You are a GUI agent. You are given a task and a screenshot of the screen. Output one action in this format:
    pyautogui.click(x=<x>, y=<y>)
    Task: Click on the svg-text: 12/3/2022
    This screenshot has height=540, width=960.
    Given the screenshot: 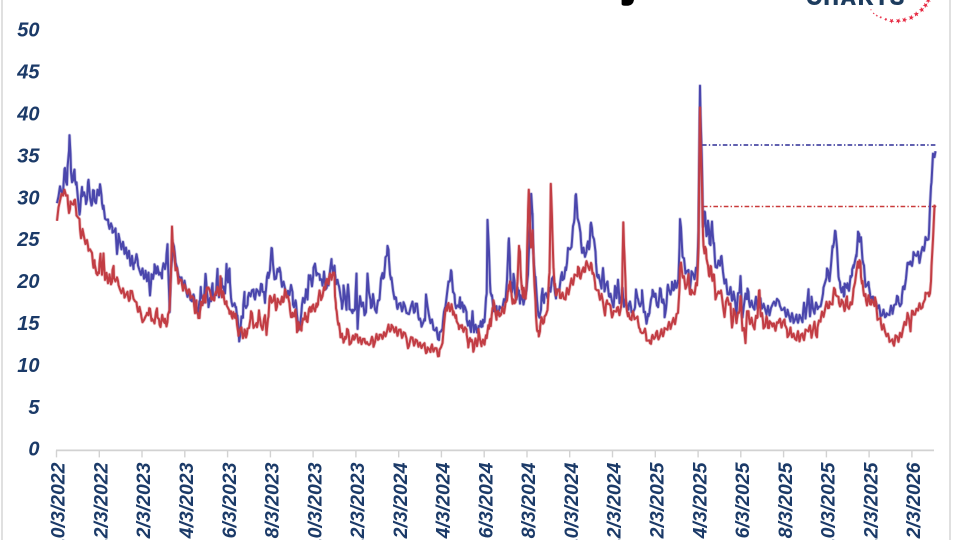 What is the action you would take?
    pyautogui.click(x=102, y=501)
    